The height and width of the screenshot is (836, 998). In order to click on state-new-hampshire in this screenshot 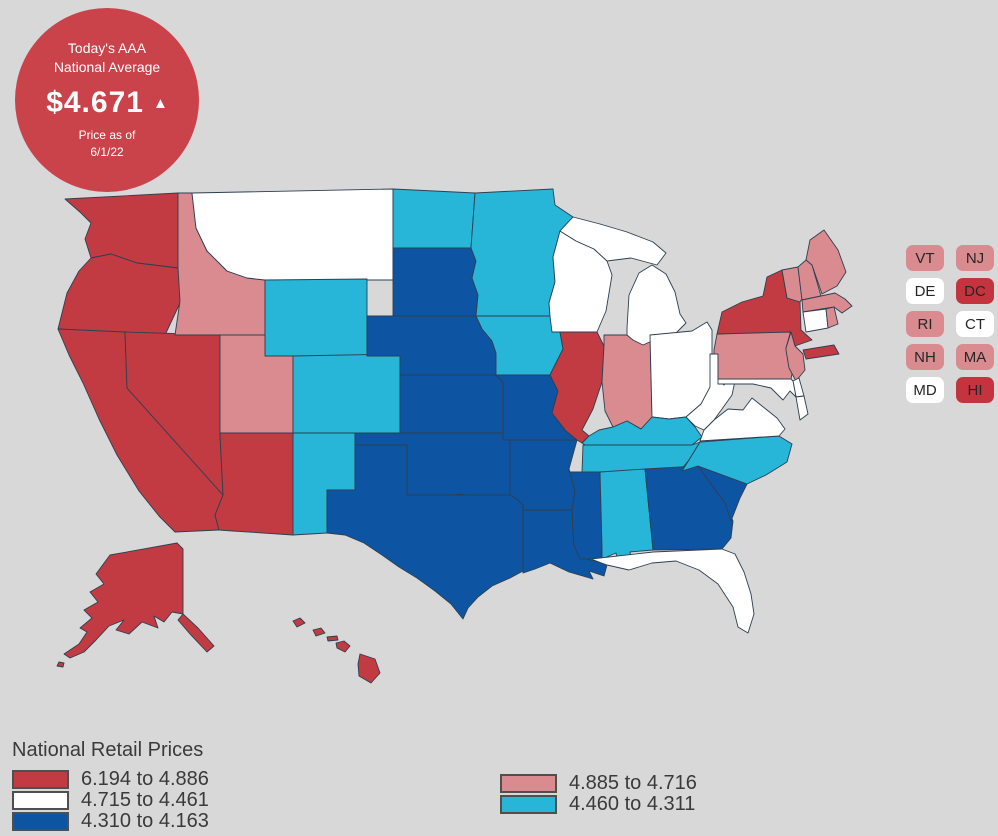, I will do `click(809, 280)`.